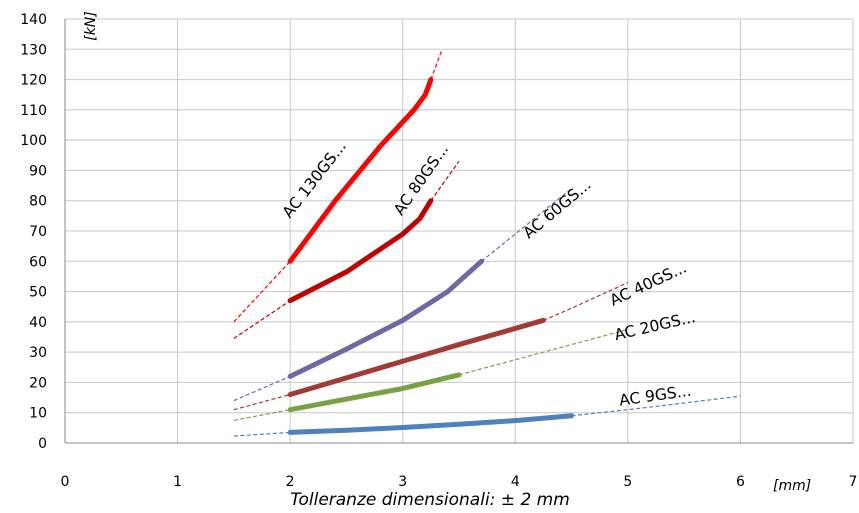 The height and width of the screenshot is (513, 859). Describe the element at coordinates (38, 323) in the screenshot. I see `y-tick-label: 40` at that location.